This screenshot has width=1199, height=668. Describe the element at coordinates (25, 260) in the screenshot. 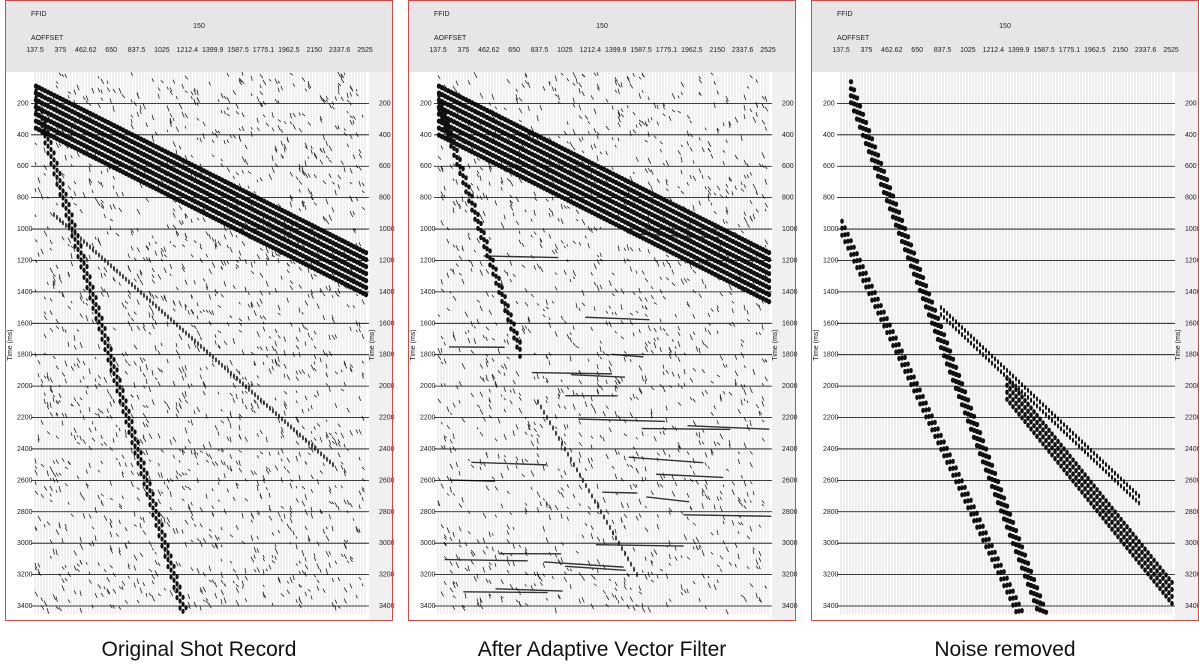

I see `time-tick-left: 1200` at that location.